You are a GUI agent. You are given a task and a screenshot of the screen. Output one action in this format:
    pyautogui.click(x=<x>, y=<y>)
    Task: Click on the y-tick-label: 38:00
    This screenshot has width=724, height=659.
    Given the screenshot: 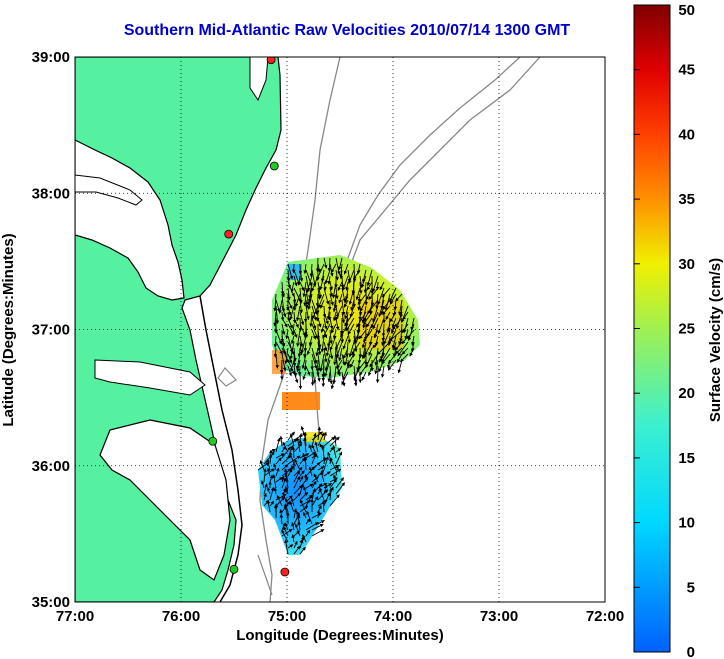 What is the action you would take?
    pyautogui.click(x=51, y=193)
    